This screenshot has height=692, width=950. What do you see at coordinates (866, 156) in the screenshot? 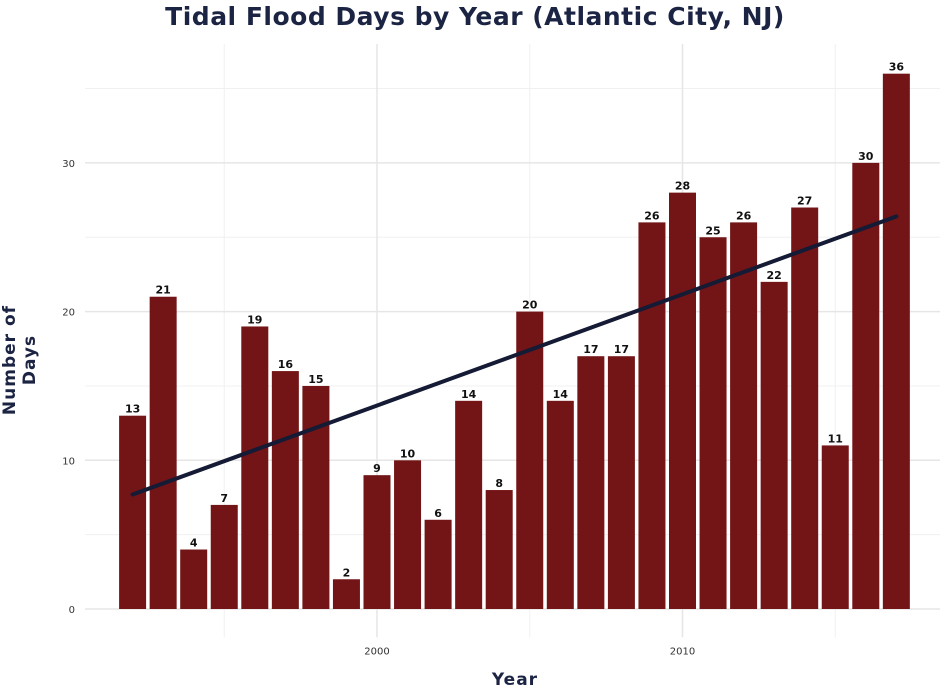
I see `data-label: 30` at bounding box center [866, 156].